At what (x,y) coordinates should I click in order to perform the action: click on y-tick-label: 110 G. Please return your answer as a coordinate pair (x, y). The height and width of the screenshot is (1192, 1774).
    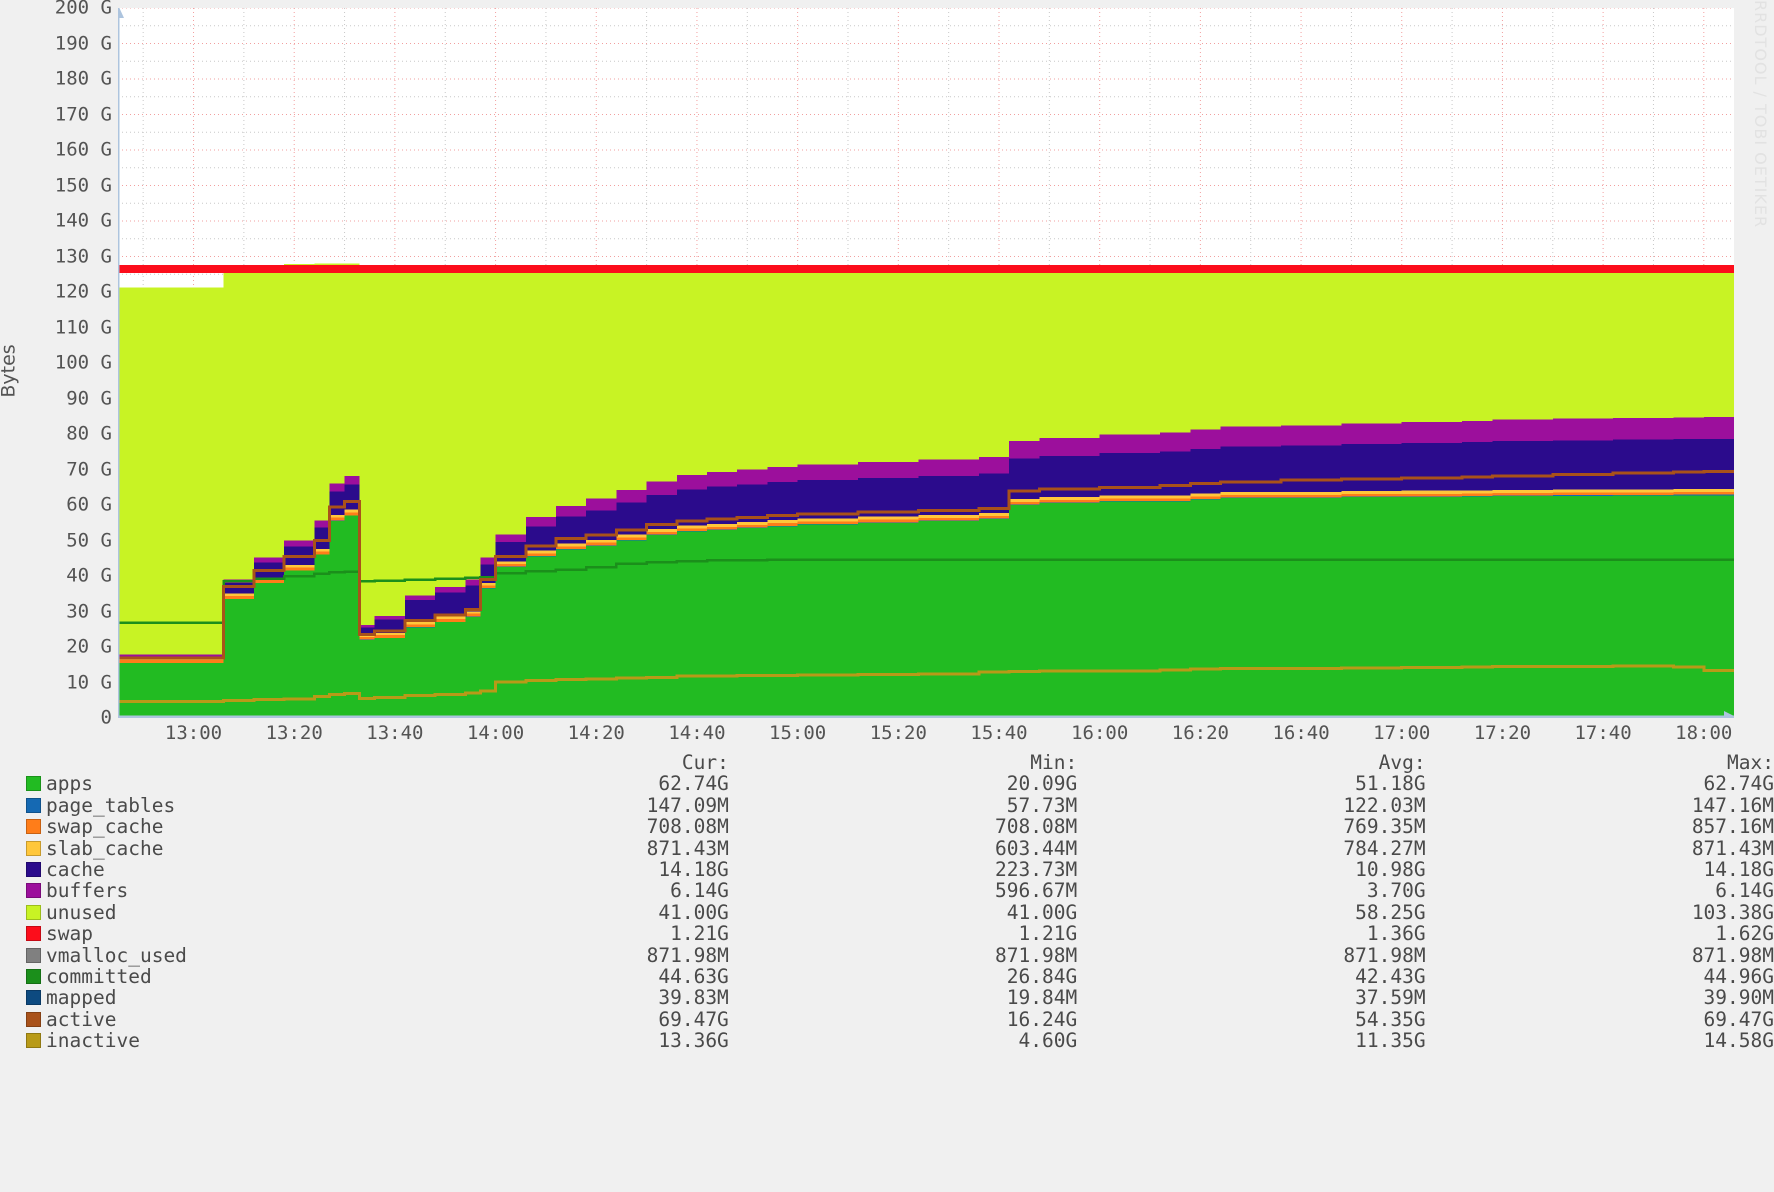
    Looking at the image, I should click on (83, 327).